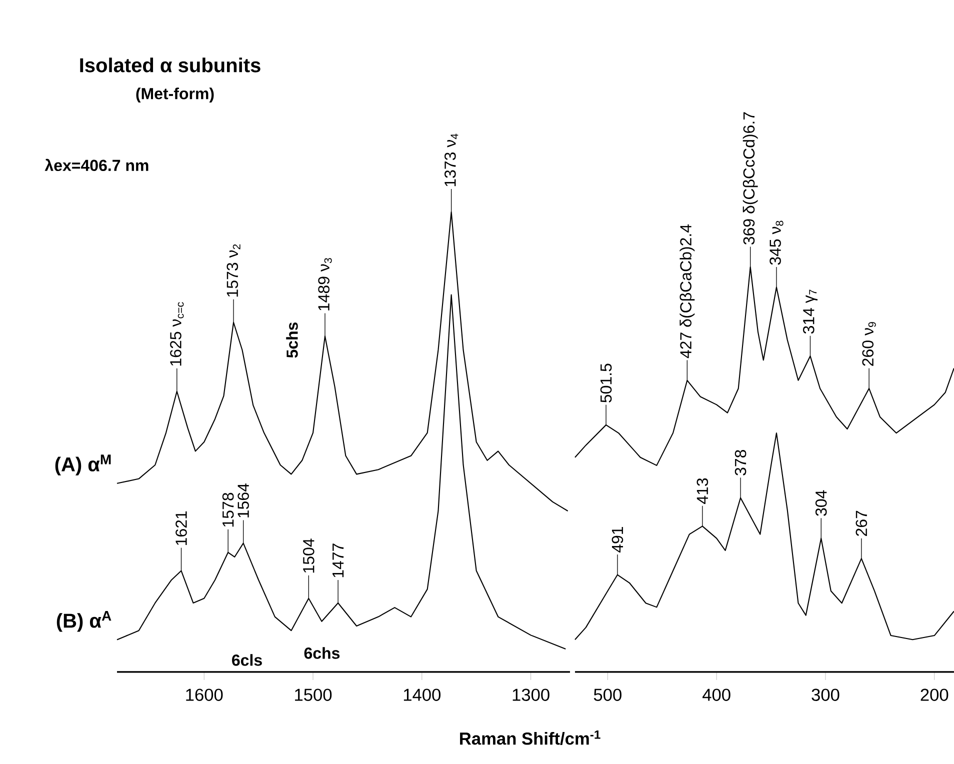 This screenshot has width=954, height=764. Describe the element at coordinates (821, 503) in the screenshot. I see `annotation: 304` at that location.